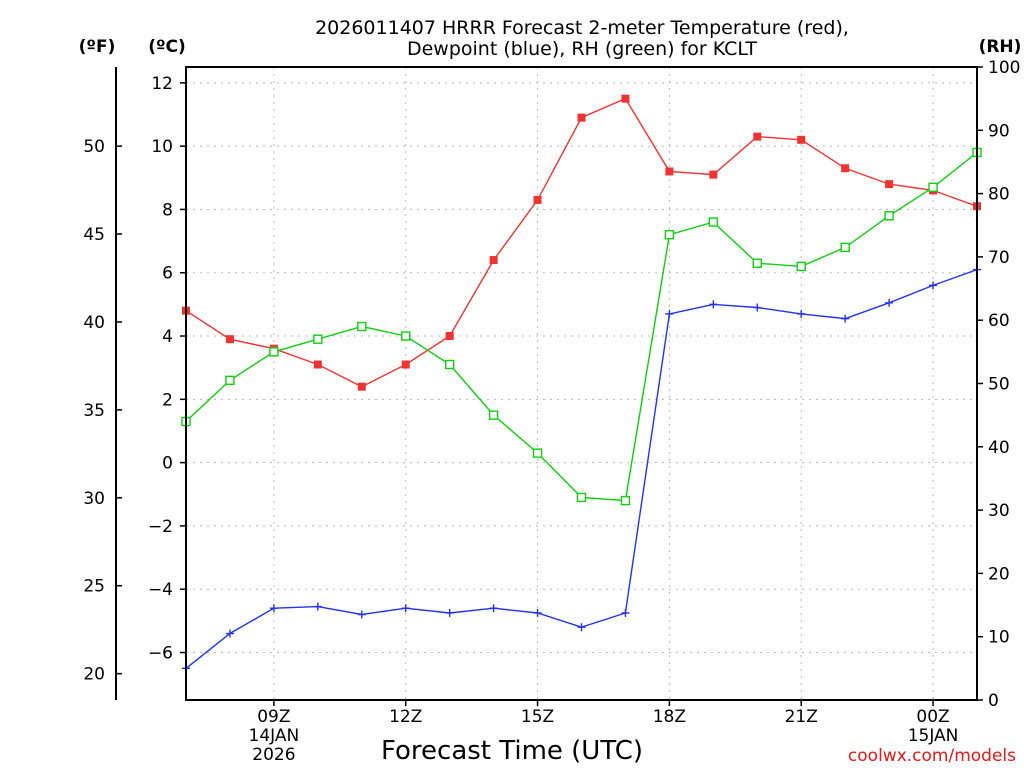 The height and width of the screenshot is (768, 1024). What do you see at coordinates (999, 385) in the screenshot?
I see `rh-tick-label: 50` at bounding box center [999, 385].